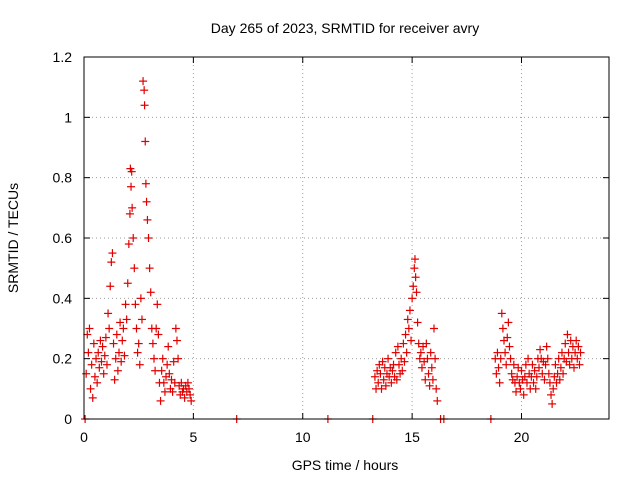 The height and width of the screenshot is (480, 640). What do you see at coordinates (193, 437) in the screenshot?
I see `x-tick-label: 5` at bounding box center [193, 437].